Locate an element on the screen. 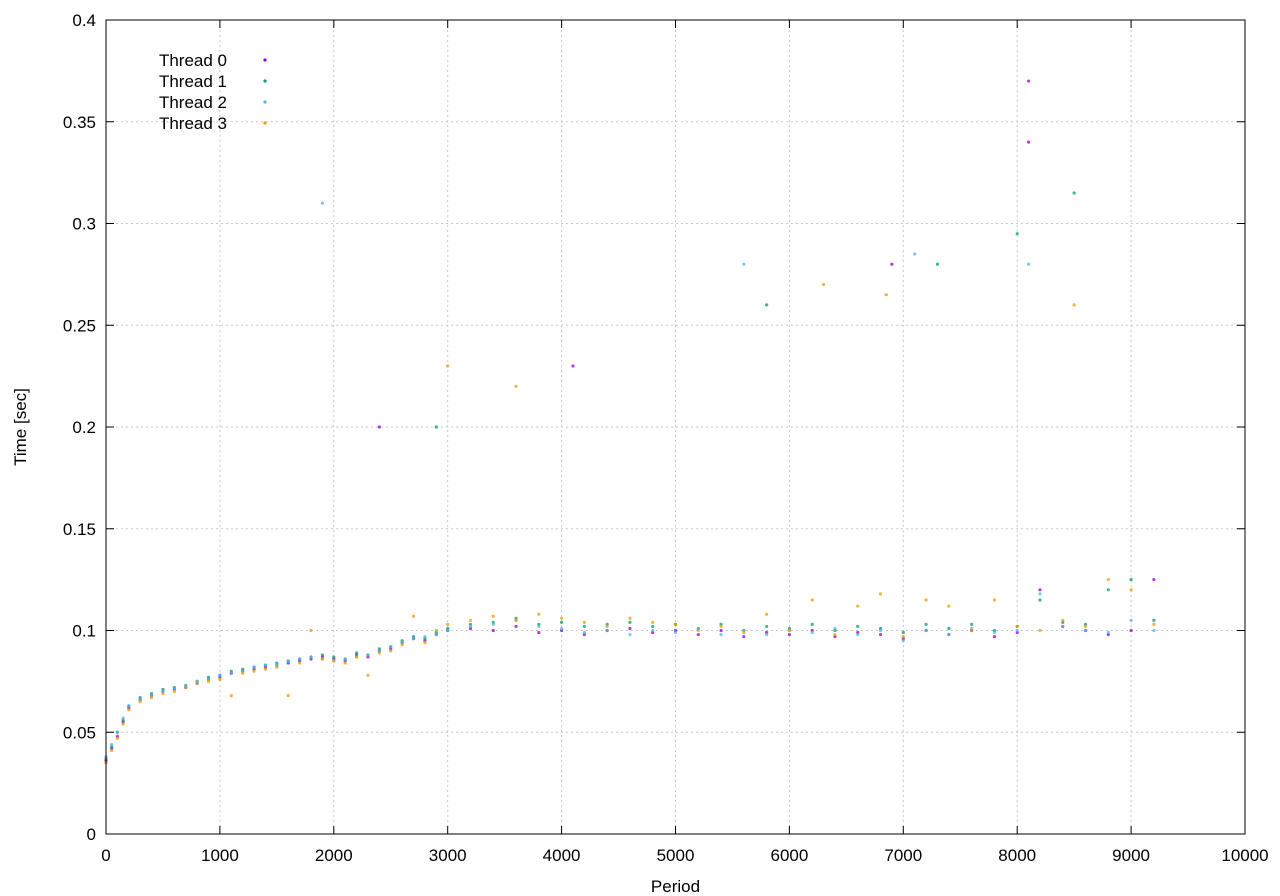 This screenshot has height=896, width=1280. y-tick-label: 0.15 is located at coordinates (79, 529).